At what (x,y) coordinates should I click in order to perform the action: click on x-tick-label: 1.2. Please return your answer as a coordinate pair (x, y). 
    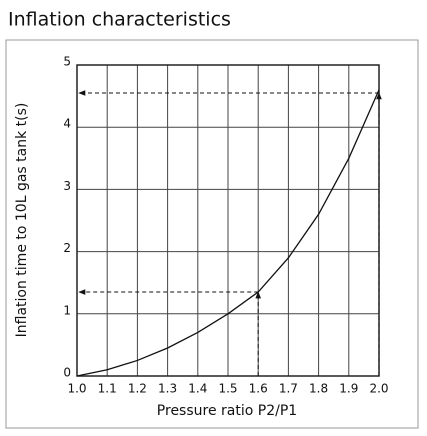
    Looking at the image, I should click on (137, 389).